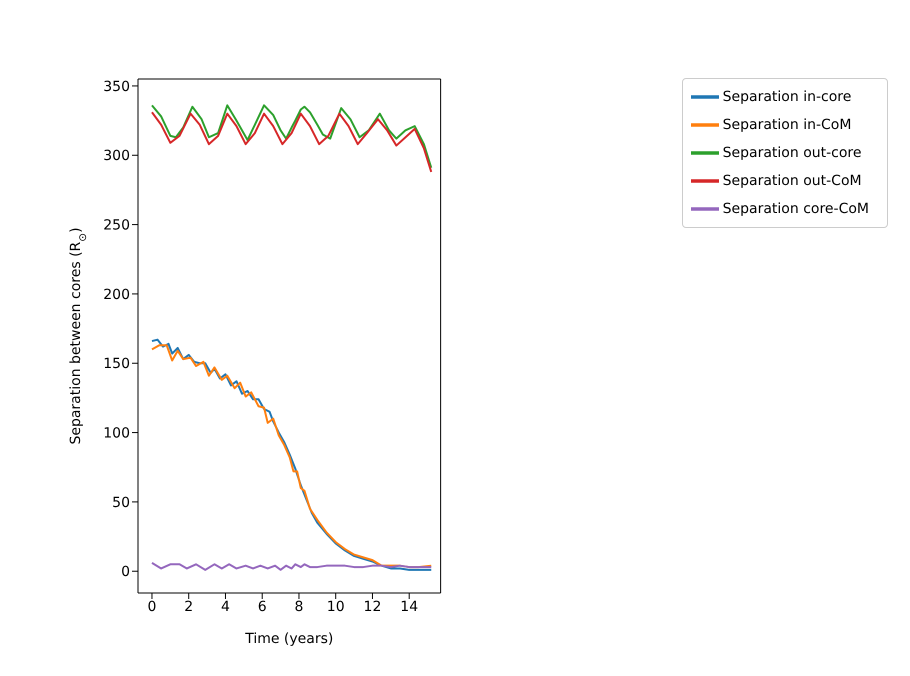 The width and height of the screenshot is (910, 676). I want to click on x-tick-label: 4, so click(225, 606).